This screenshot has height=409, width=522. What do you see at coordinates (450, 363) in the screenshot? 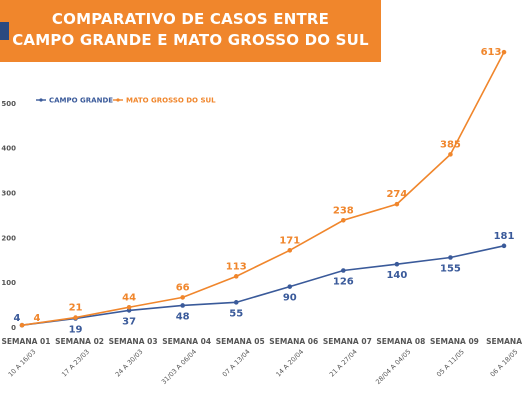
I see `x-date-label: 05 A 11/05` at bounding box center [450, 363].